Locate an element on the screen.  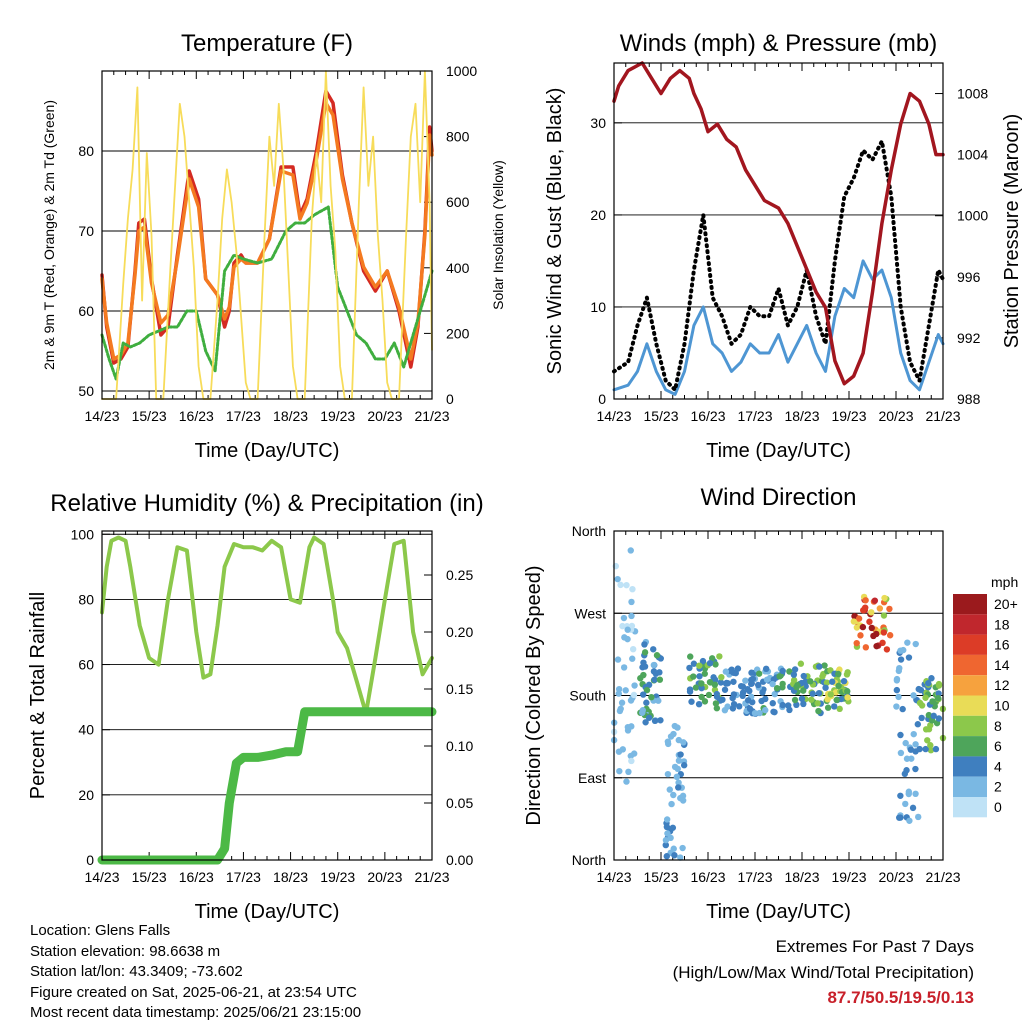
x-tick-label: 20/23 is located at coordinates (895, 416).